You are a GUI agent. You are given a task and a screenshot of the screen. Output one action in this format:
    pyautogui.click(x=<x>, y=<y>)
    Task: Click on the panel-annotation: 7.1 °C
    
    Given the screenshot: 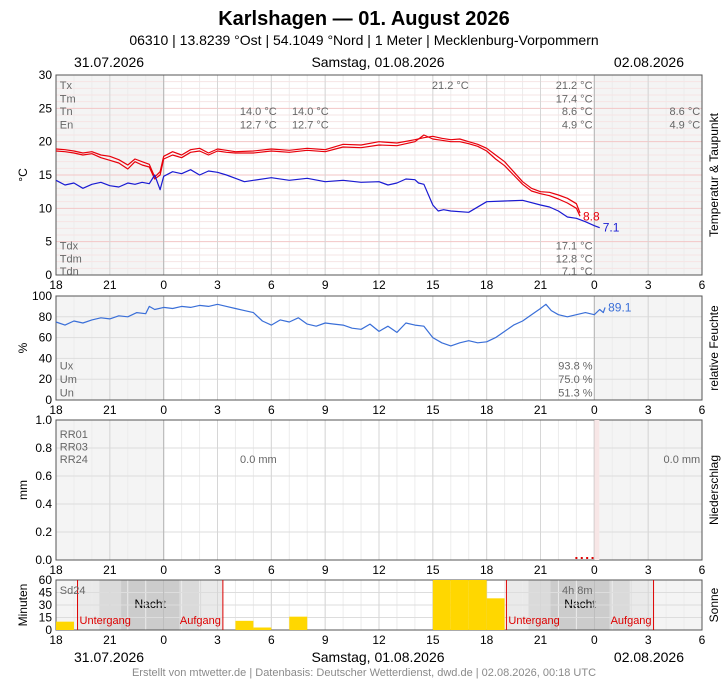 What is the action you would take?
    pyautogui.click(x=577, y=272)
    